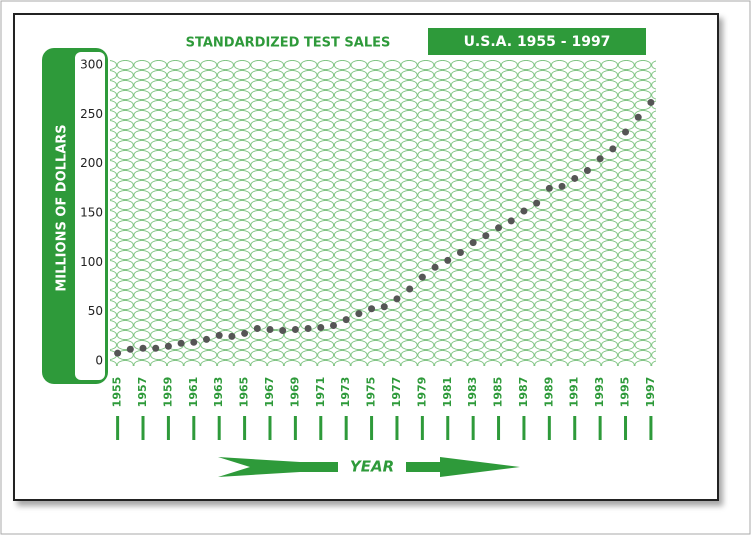 The height and width of the screenshot is (542, 752). Describe the element at coordinates (421, 392) in the screenshot. I see `x-tick-label: 1979` at that location.